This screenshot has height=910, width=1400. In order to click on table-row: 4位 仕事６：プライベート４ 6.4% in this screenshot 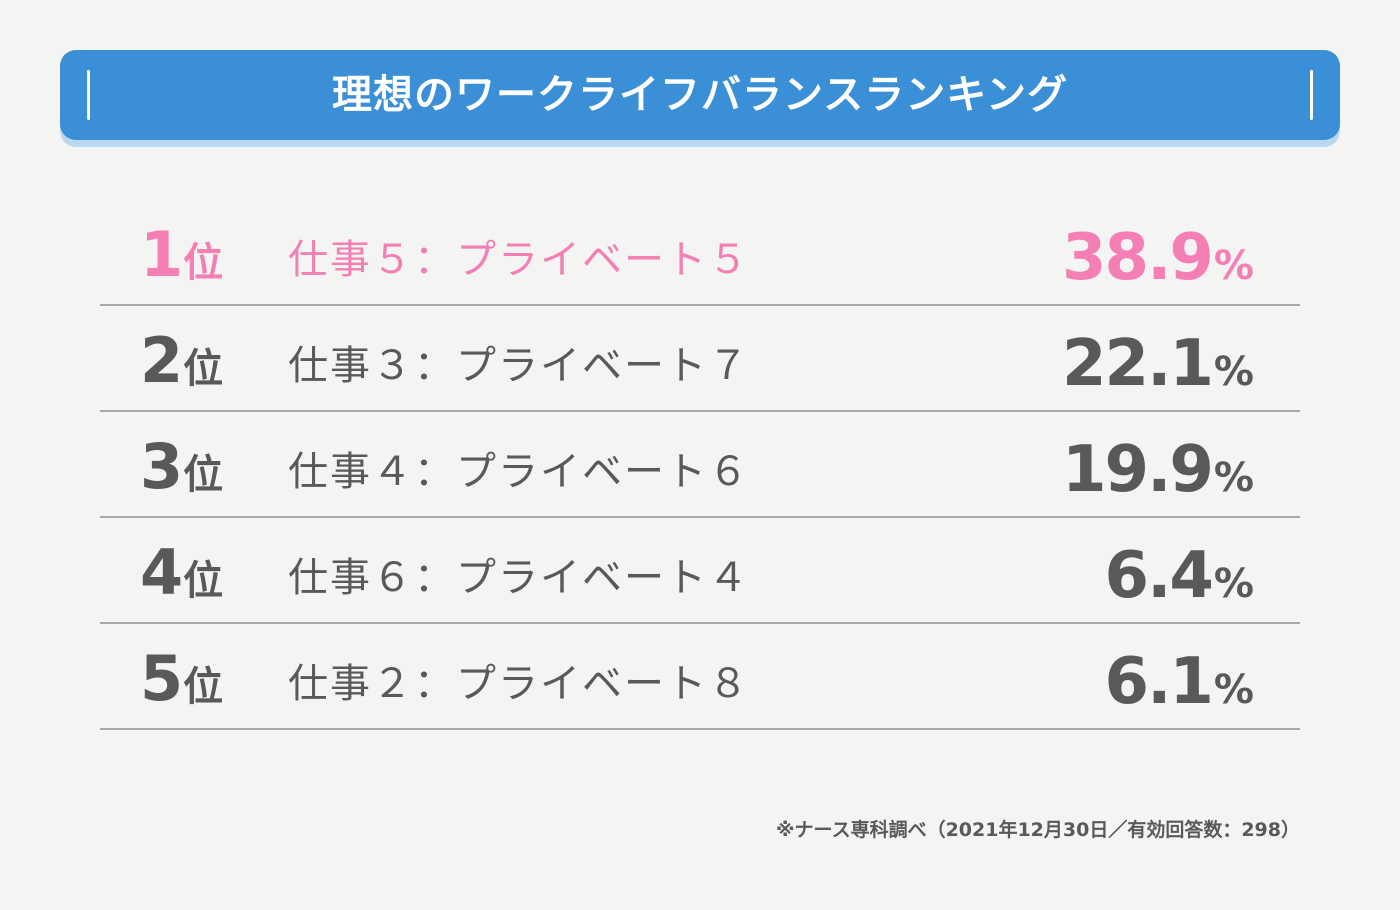, I will do `click(700, 571)`.